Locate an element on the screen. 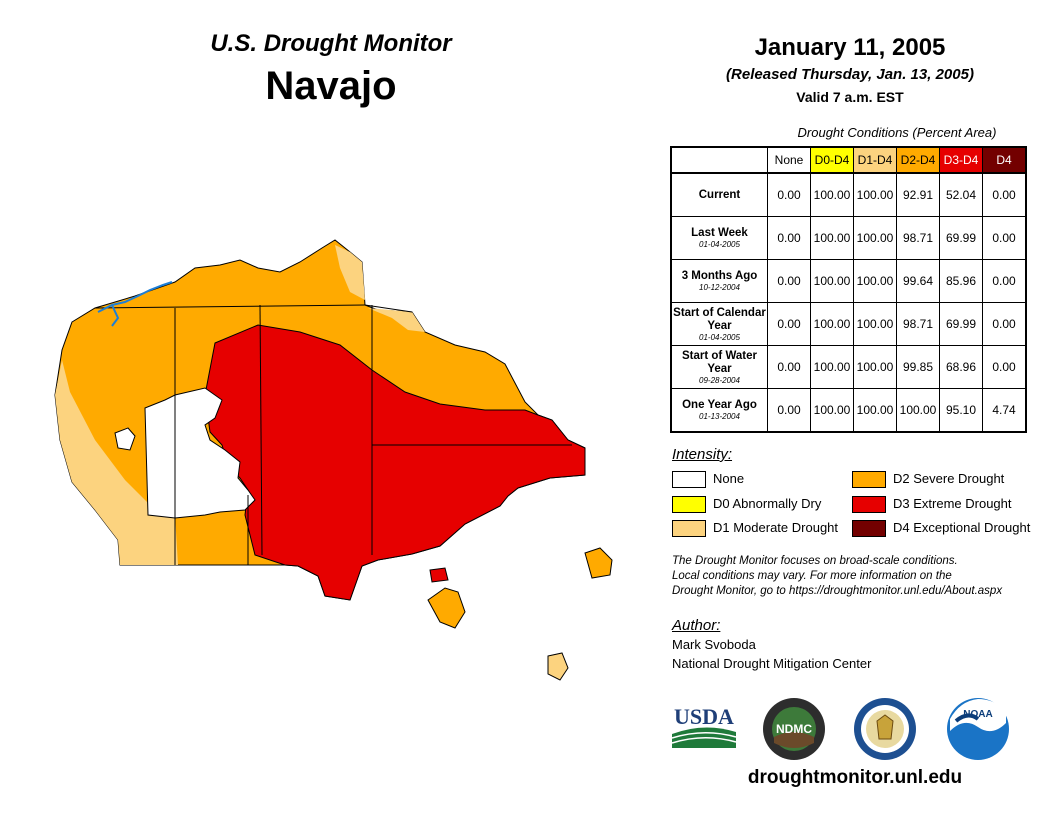 The width and height of the screenshot is (1056, 816). commerce-seal-logo is located at coordinates (885, 729).